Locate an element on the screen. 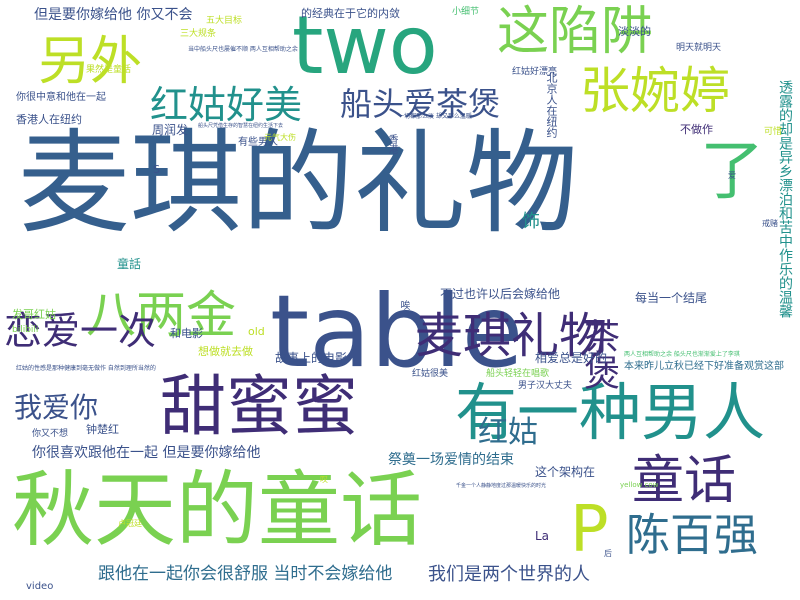 This screenshot has height=600, width=800. word: 淡淡的 is located at coordinates (634, 31).